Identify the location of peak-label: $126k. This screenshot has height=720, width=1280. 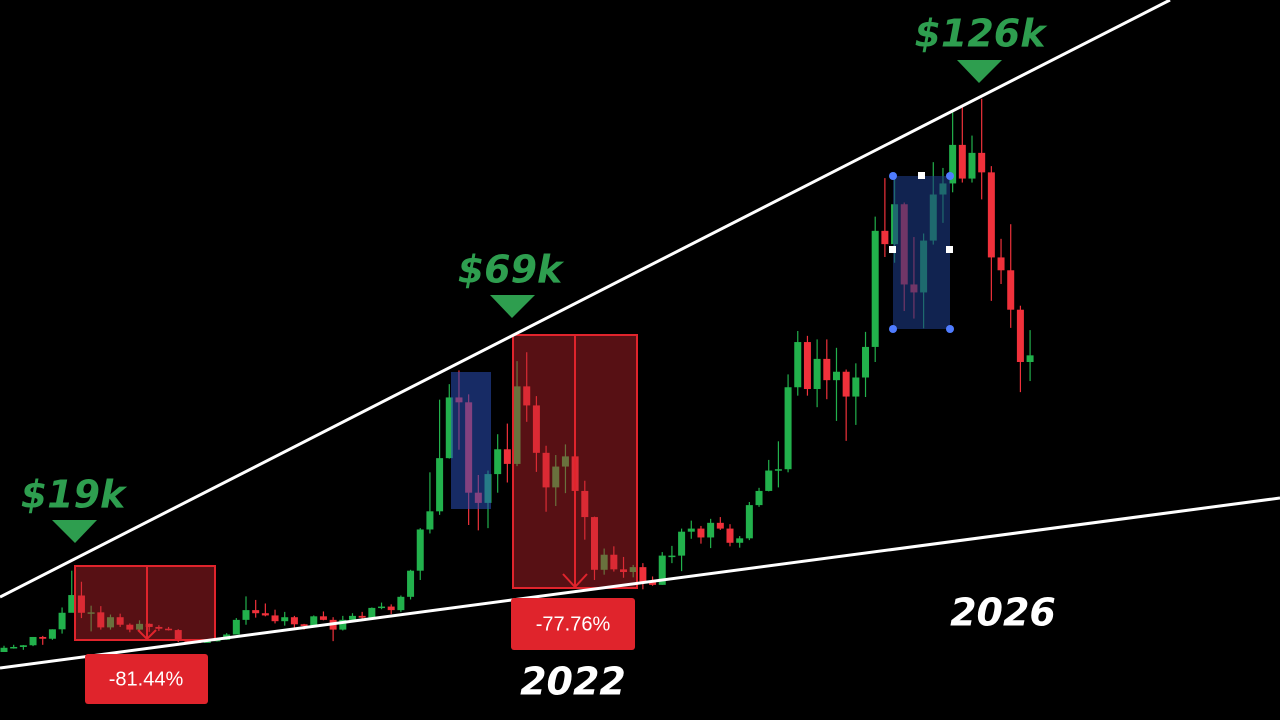
(981, 34).